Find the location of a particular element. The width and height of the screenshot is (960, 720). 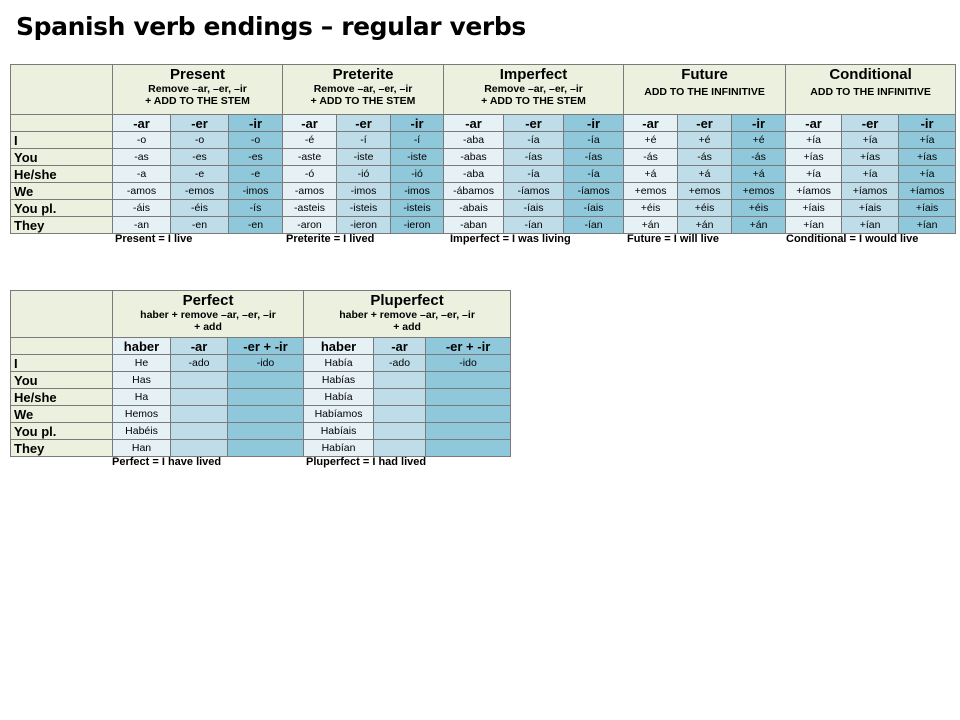

column-header-er-ir: -er + -ir is located at coordinates (265, 346).